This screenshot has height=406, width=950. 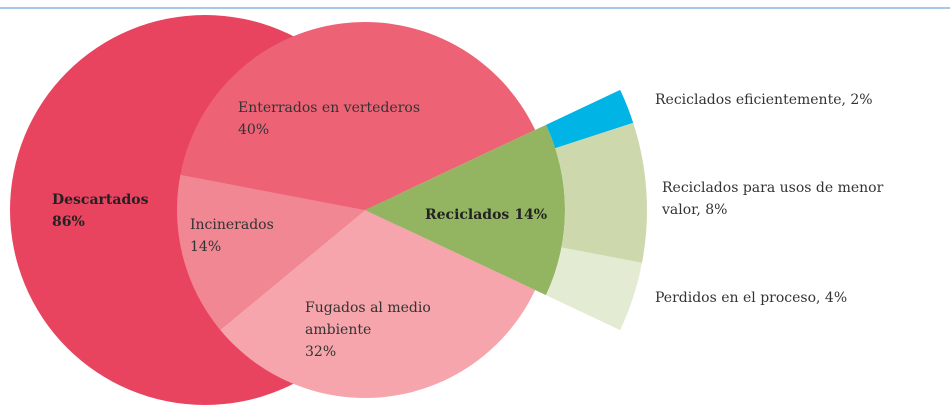 I want to click on label-line: Enterrados en vertederos, so click(x=329, y=108).